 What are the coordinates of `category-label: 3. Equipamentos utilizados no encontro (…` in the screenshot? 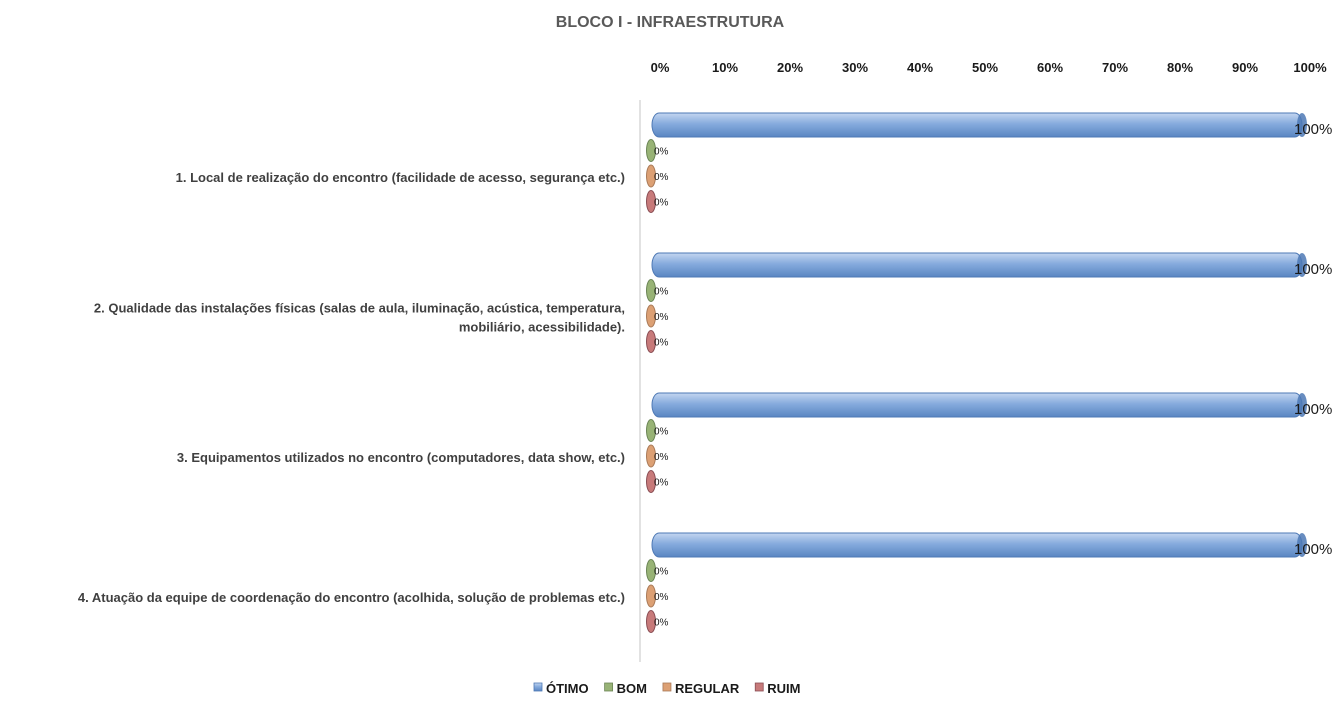 It's located at (401, 457).